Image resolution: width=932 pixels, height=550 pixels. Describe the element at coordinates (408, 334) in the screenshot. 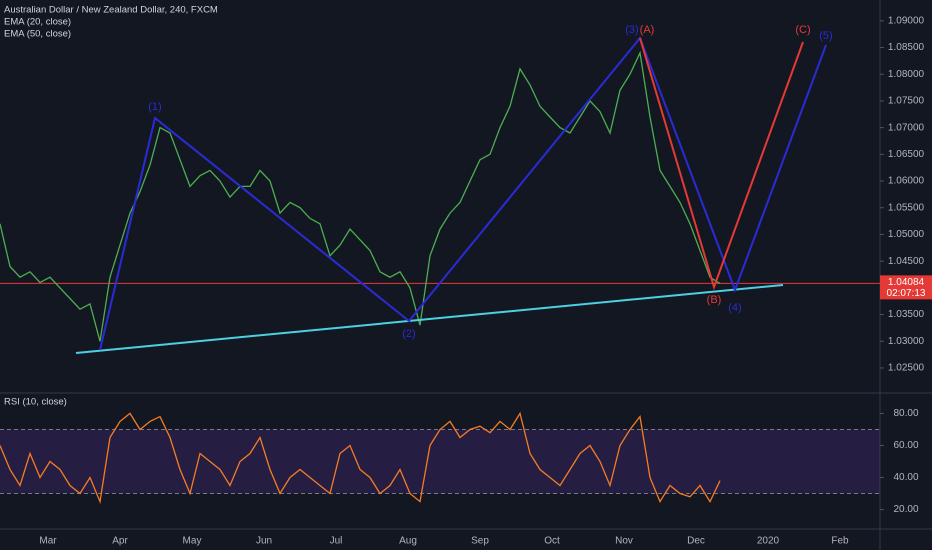

I see `wave-label: (2)` at that location.